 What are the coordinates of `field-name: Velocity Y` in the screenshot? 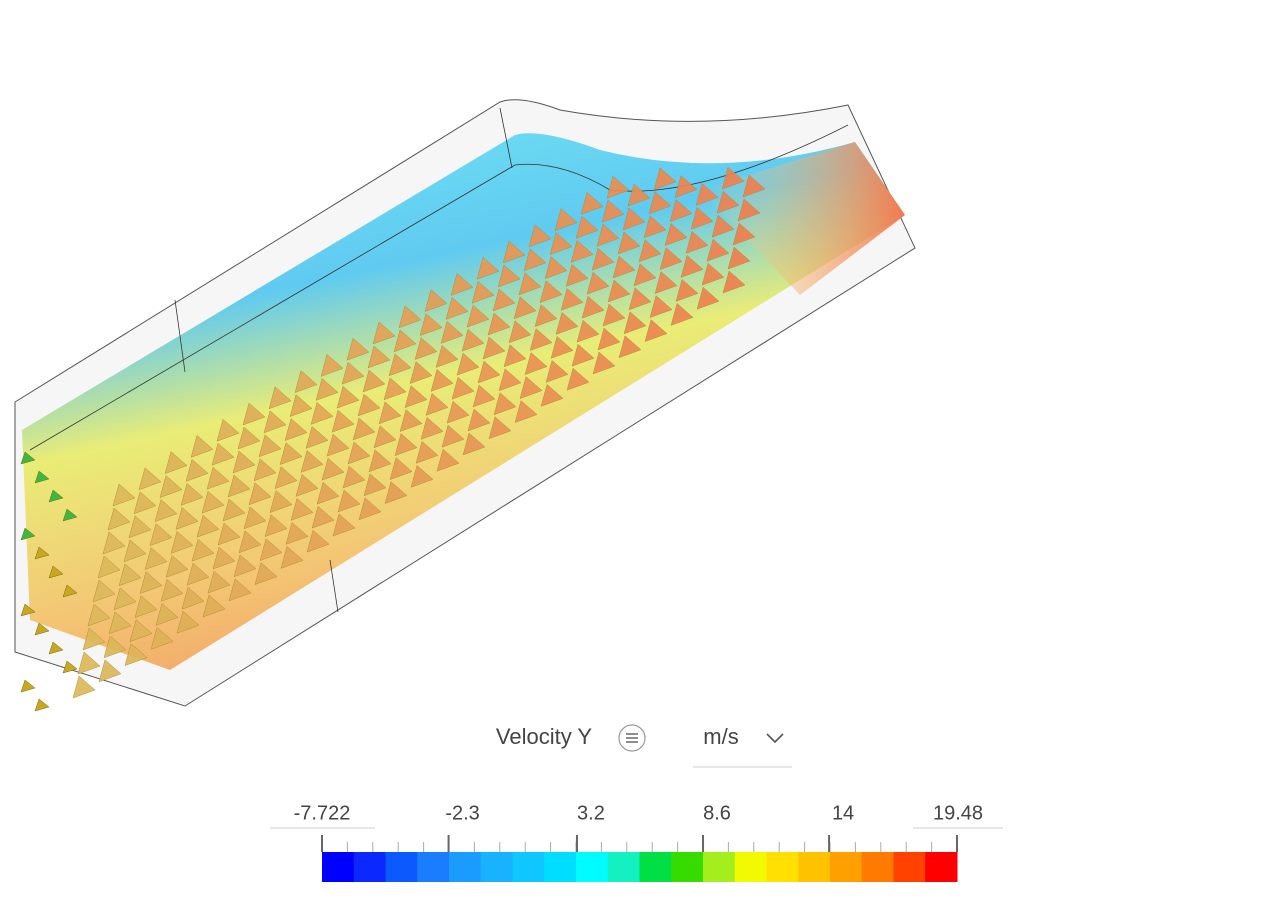 It's located at (544, 736).